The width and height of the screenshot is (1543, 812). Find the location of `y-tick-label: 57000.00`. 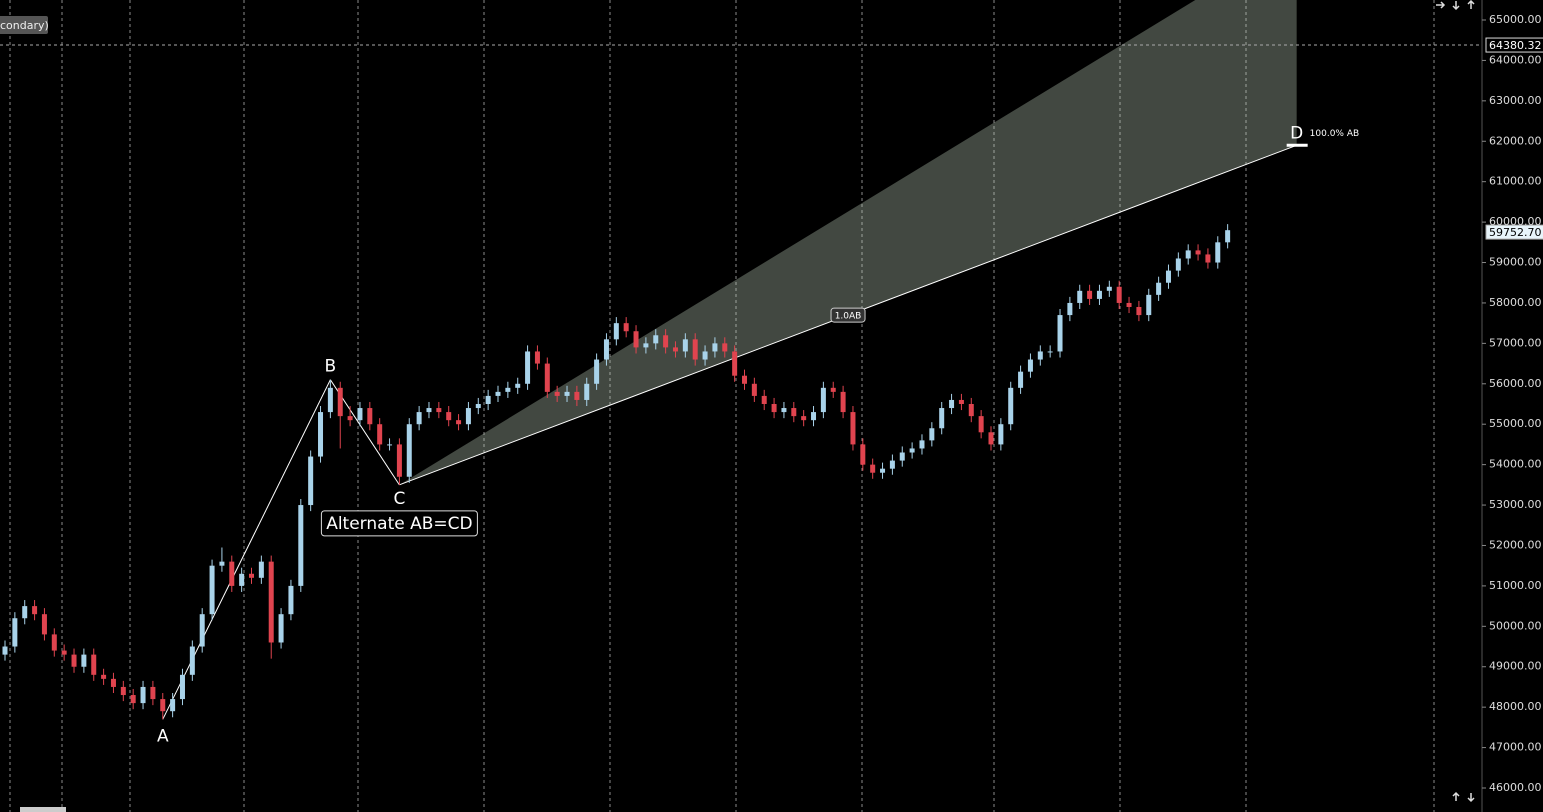

y-tick-label: 57000.00 is located at coordinates (1515, 342).